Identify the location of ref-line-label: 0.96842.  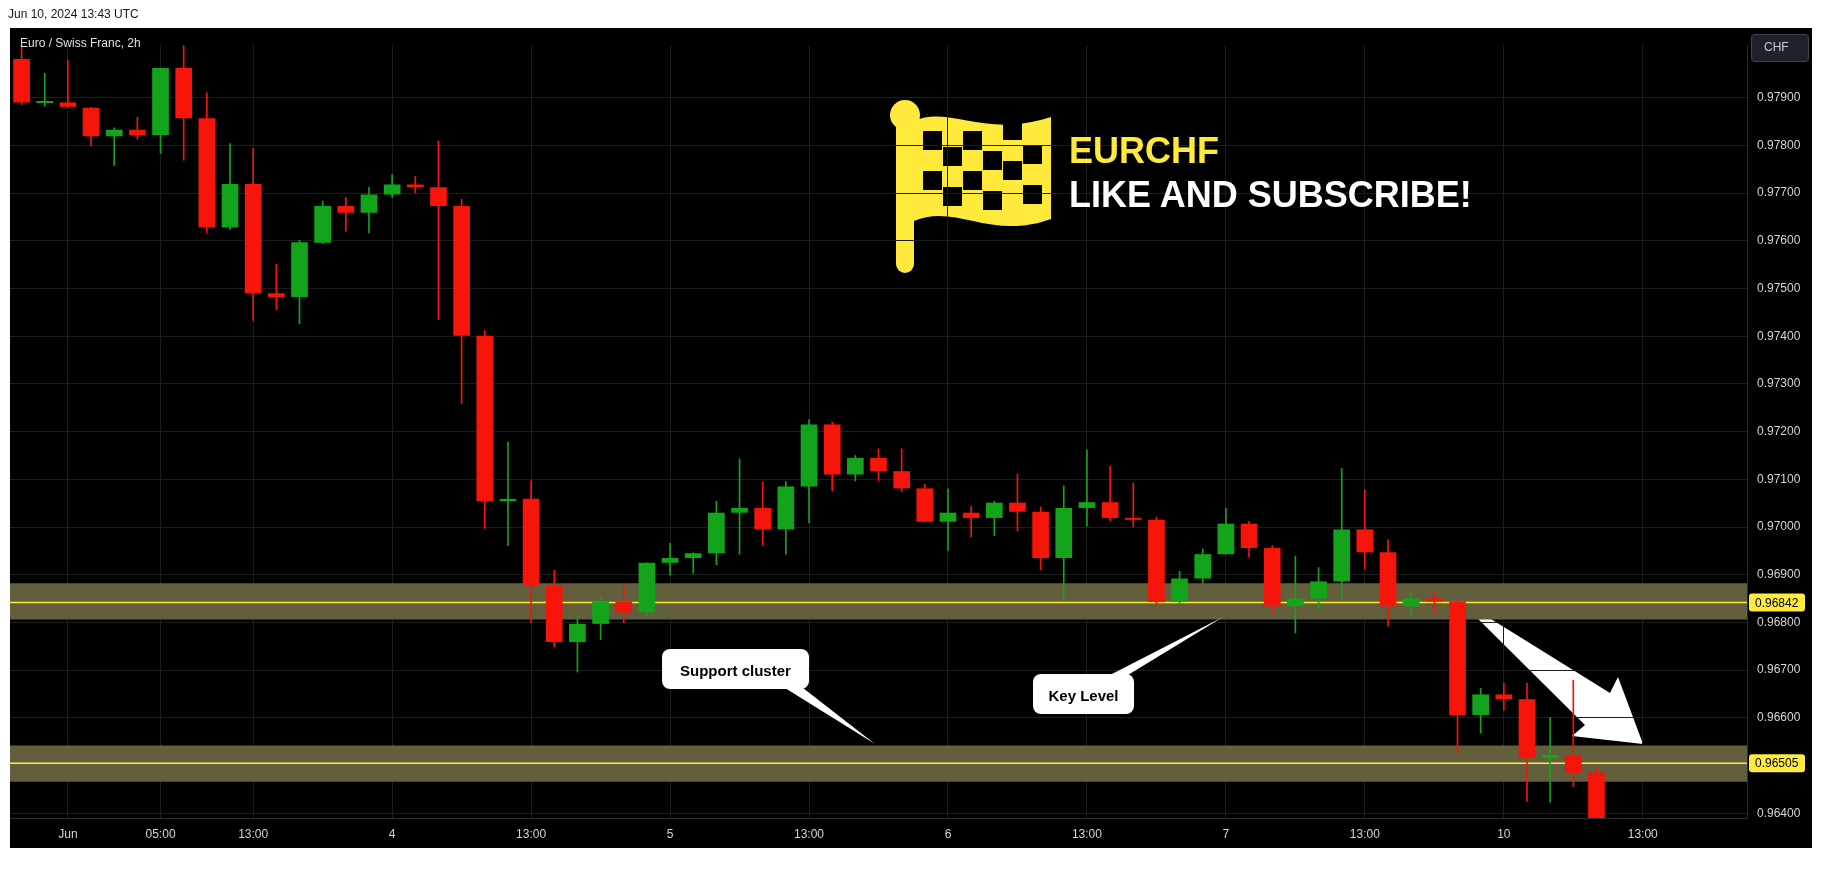
(1777, 602).